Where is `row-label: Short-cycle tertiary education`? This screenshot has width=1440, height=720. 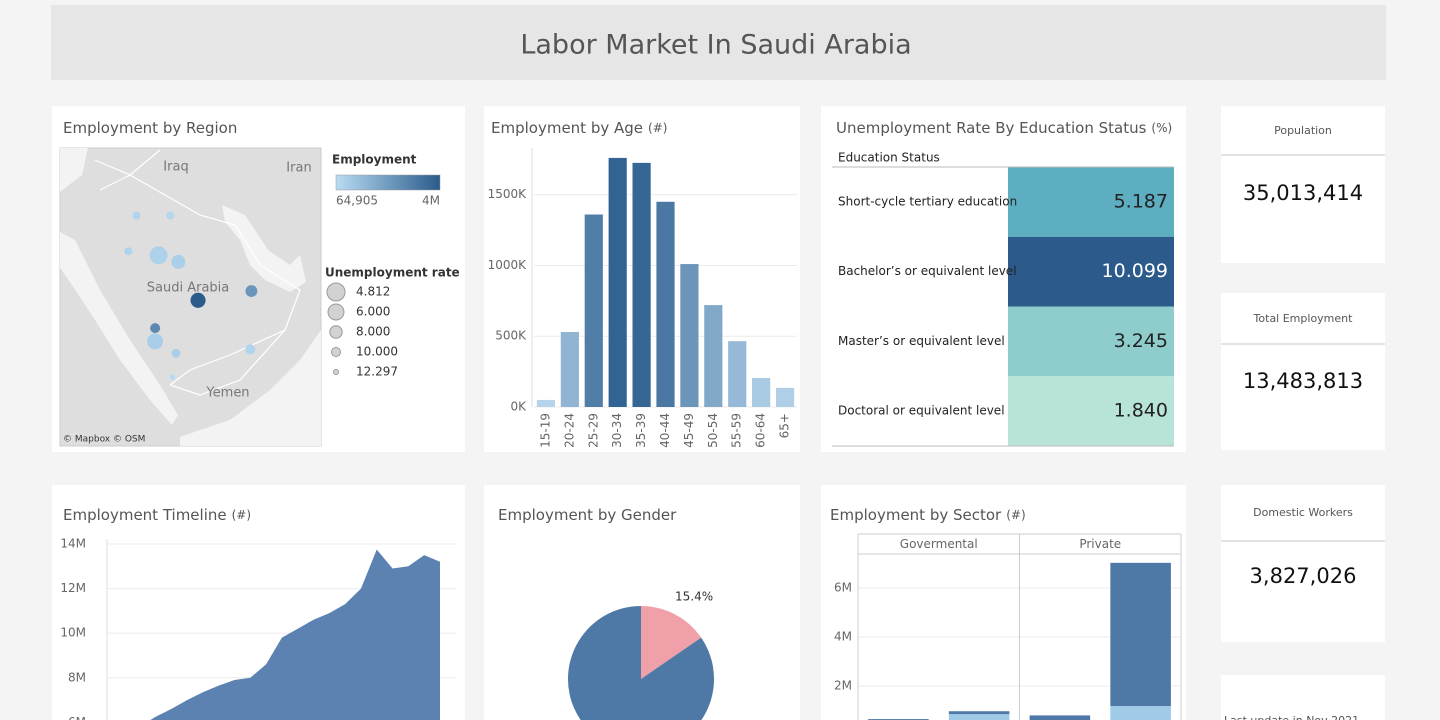 row-label: Short-cycle tertiary education is located at coordinates (927, 201).